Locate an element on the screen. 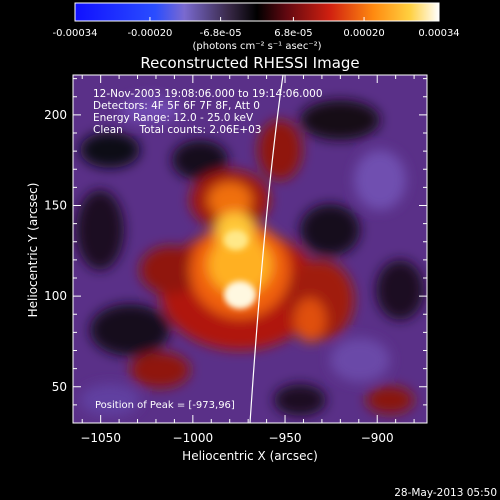 This screenshot has height=500, width=500. footer-date: 28-May-2013 05:50 is located at coordinates (445, 493).